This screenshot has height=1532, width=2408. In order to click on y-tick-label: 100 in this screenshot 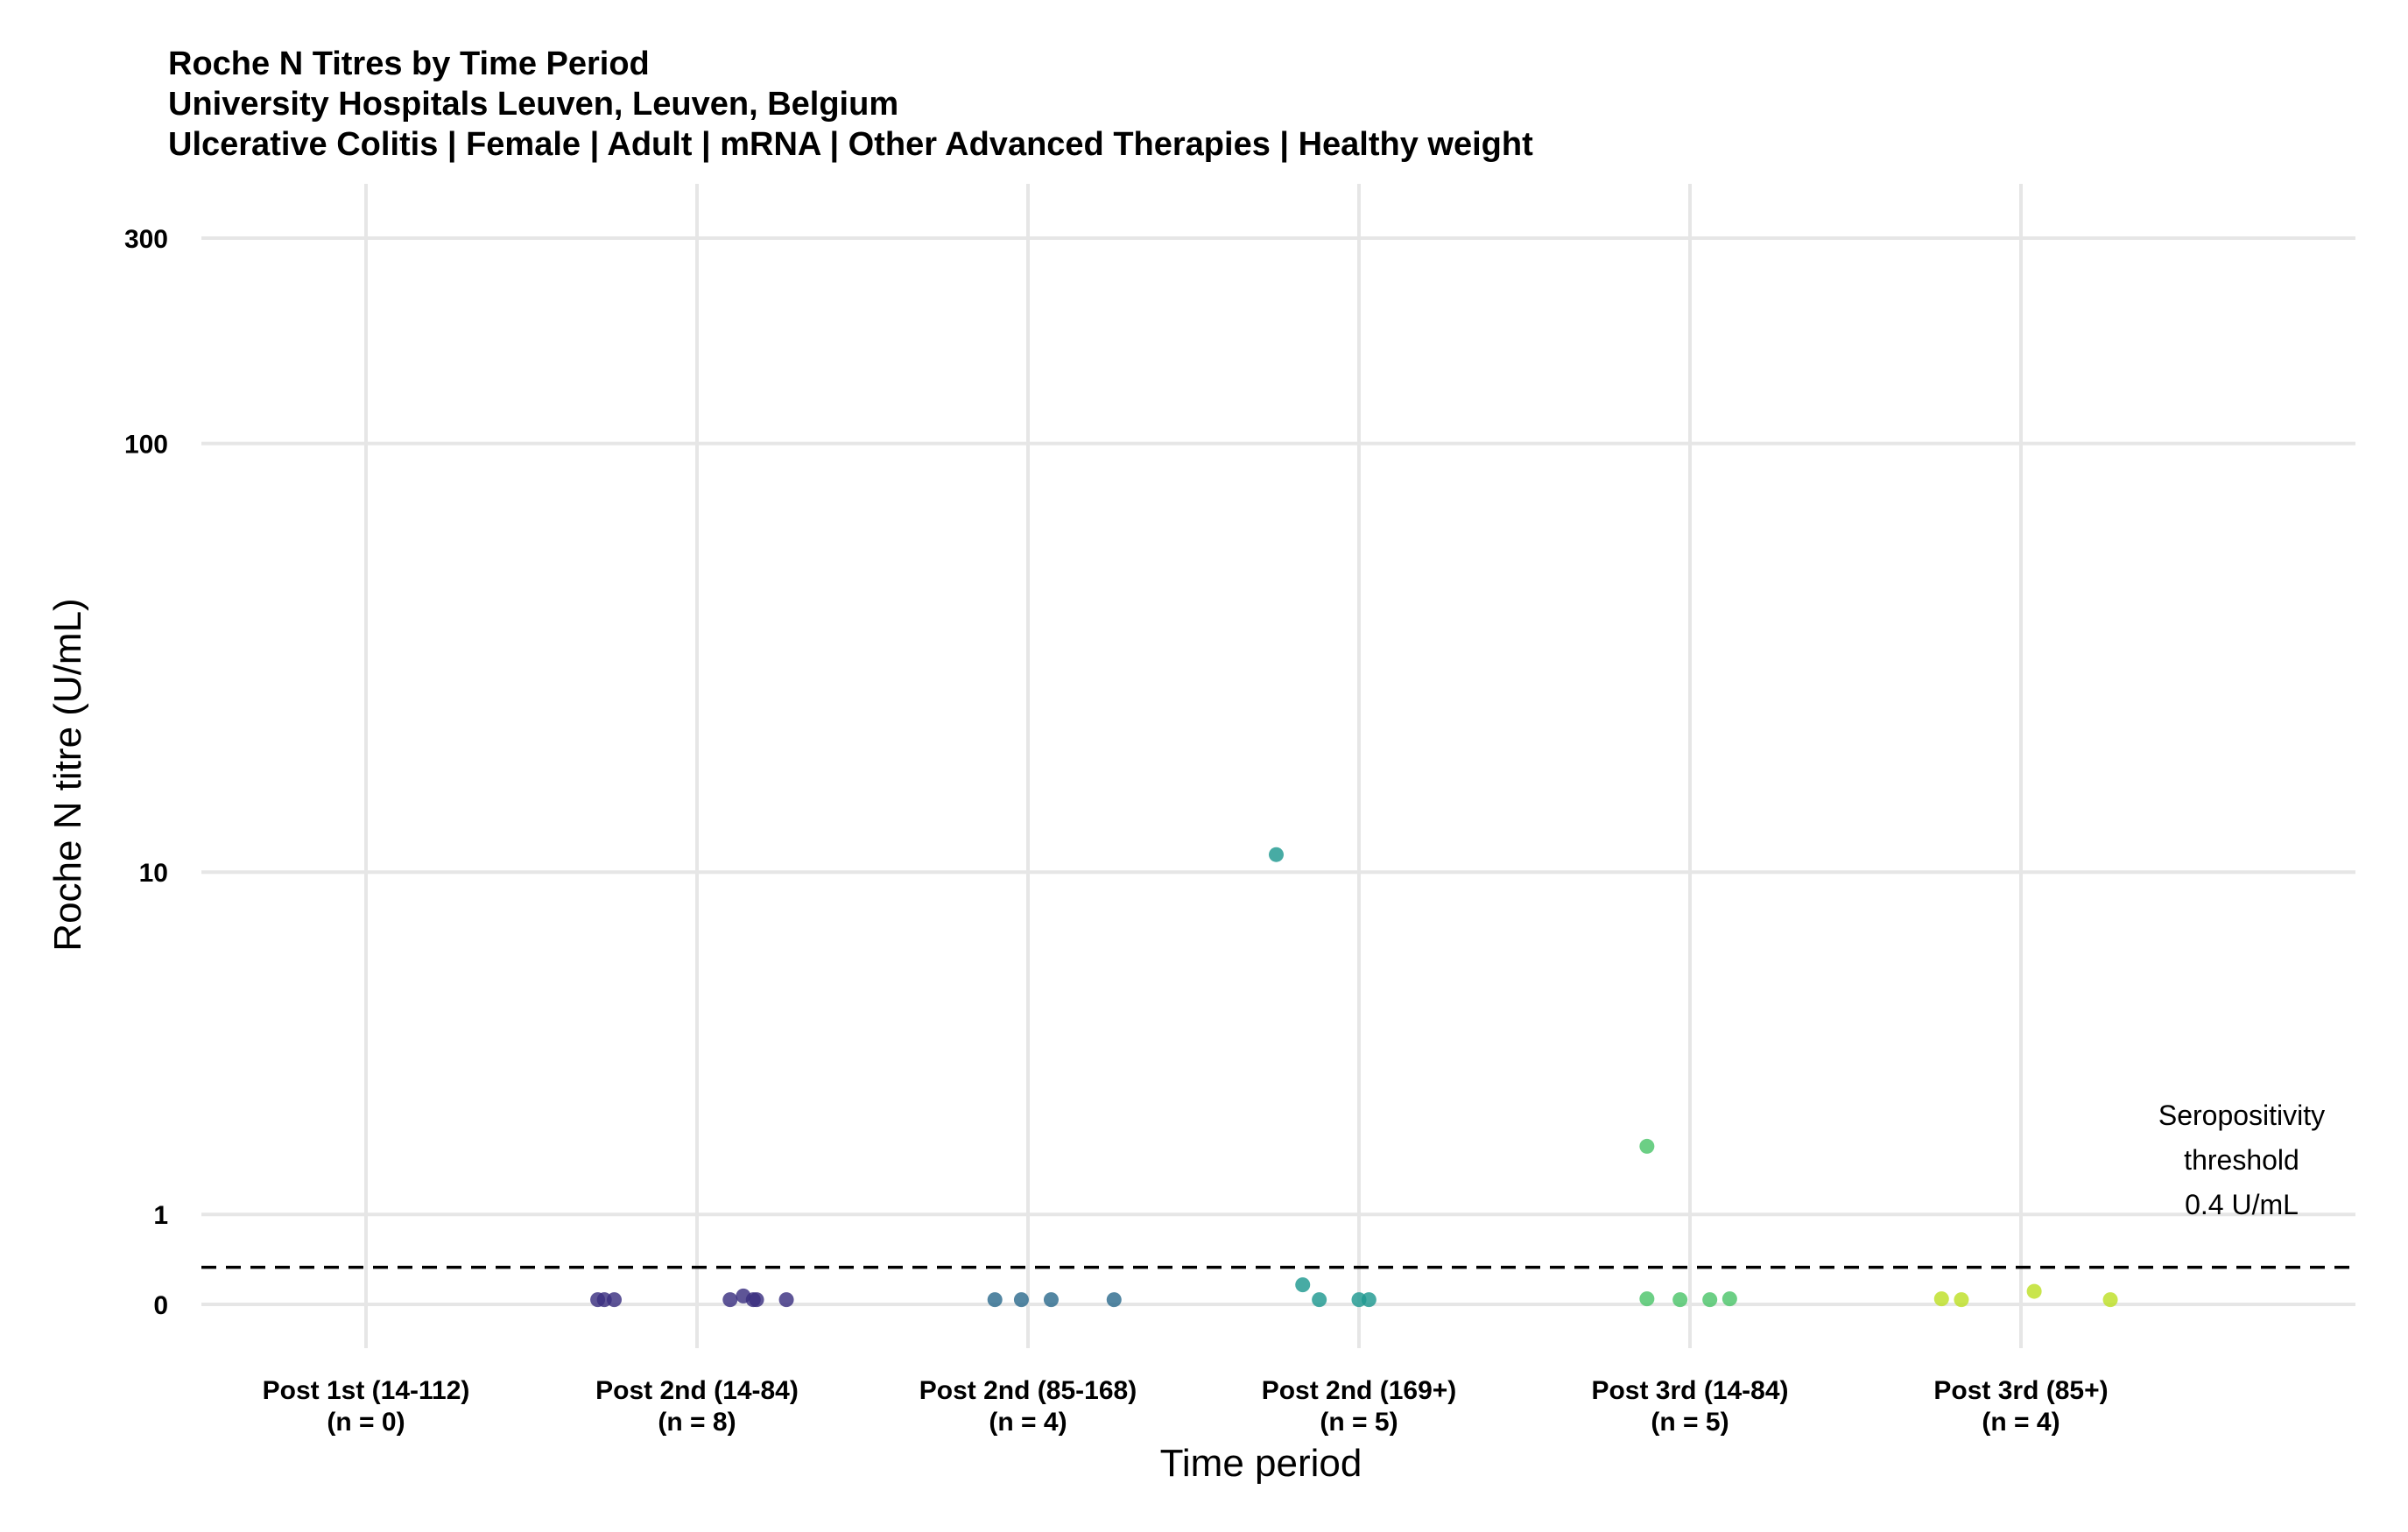, I will do `click(146, 446)`.